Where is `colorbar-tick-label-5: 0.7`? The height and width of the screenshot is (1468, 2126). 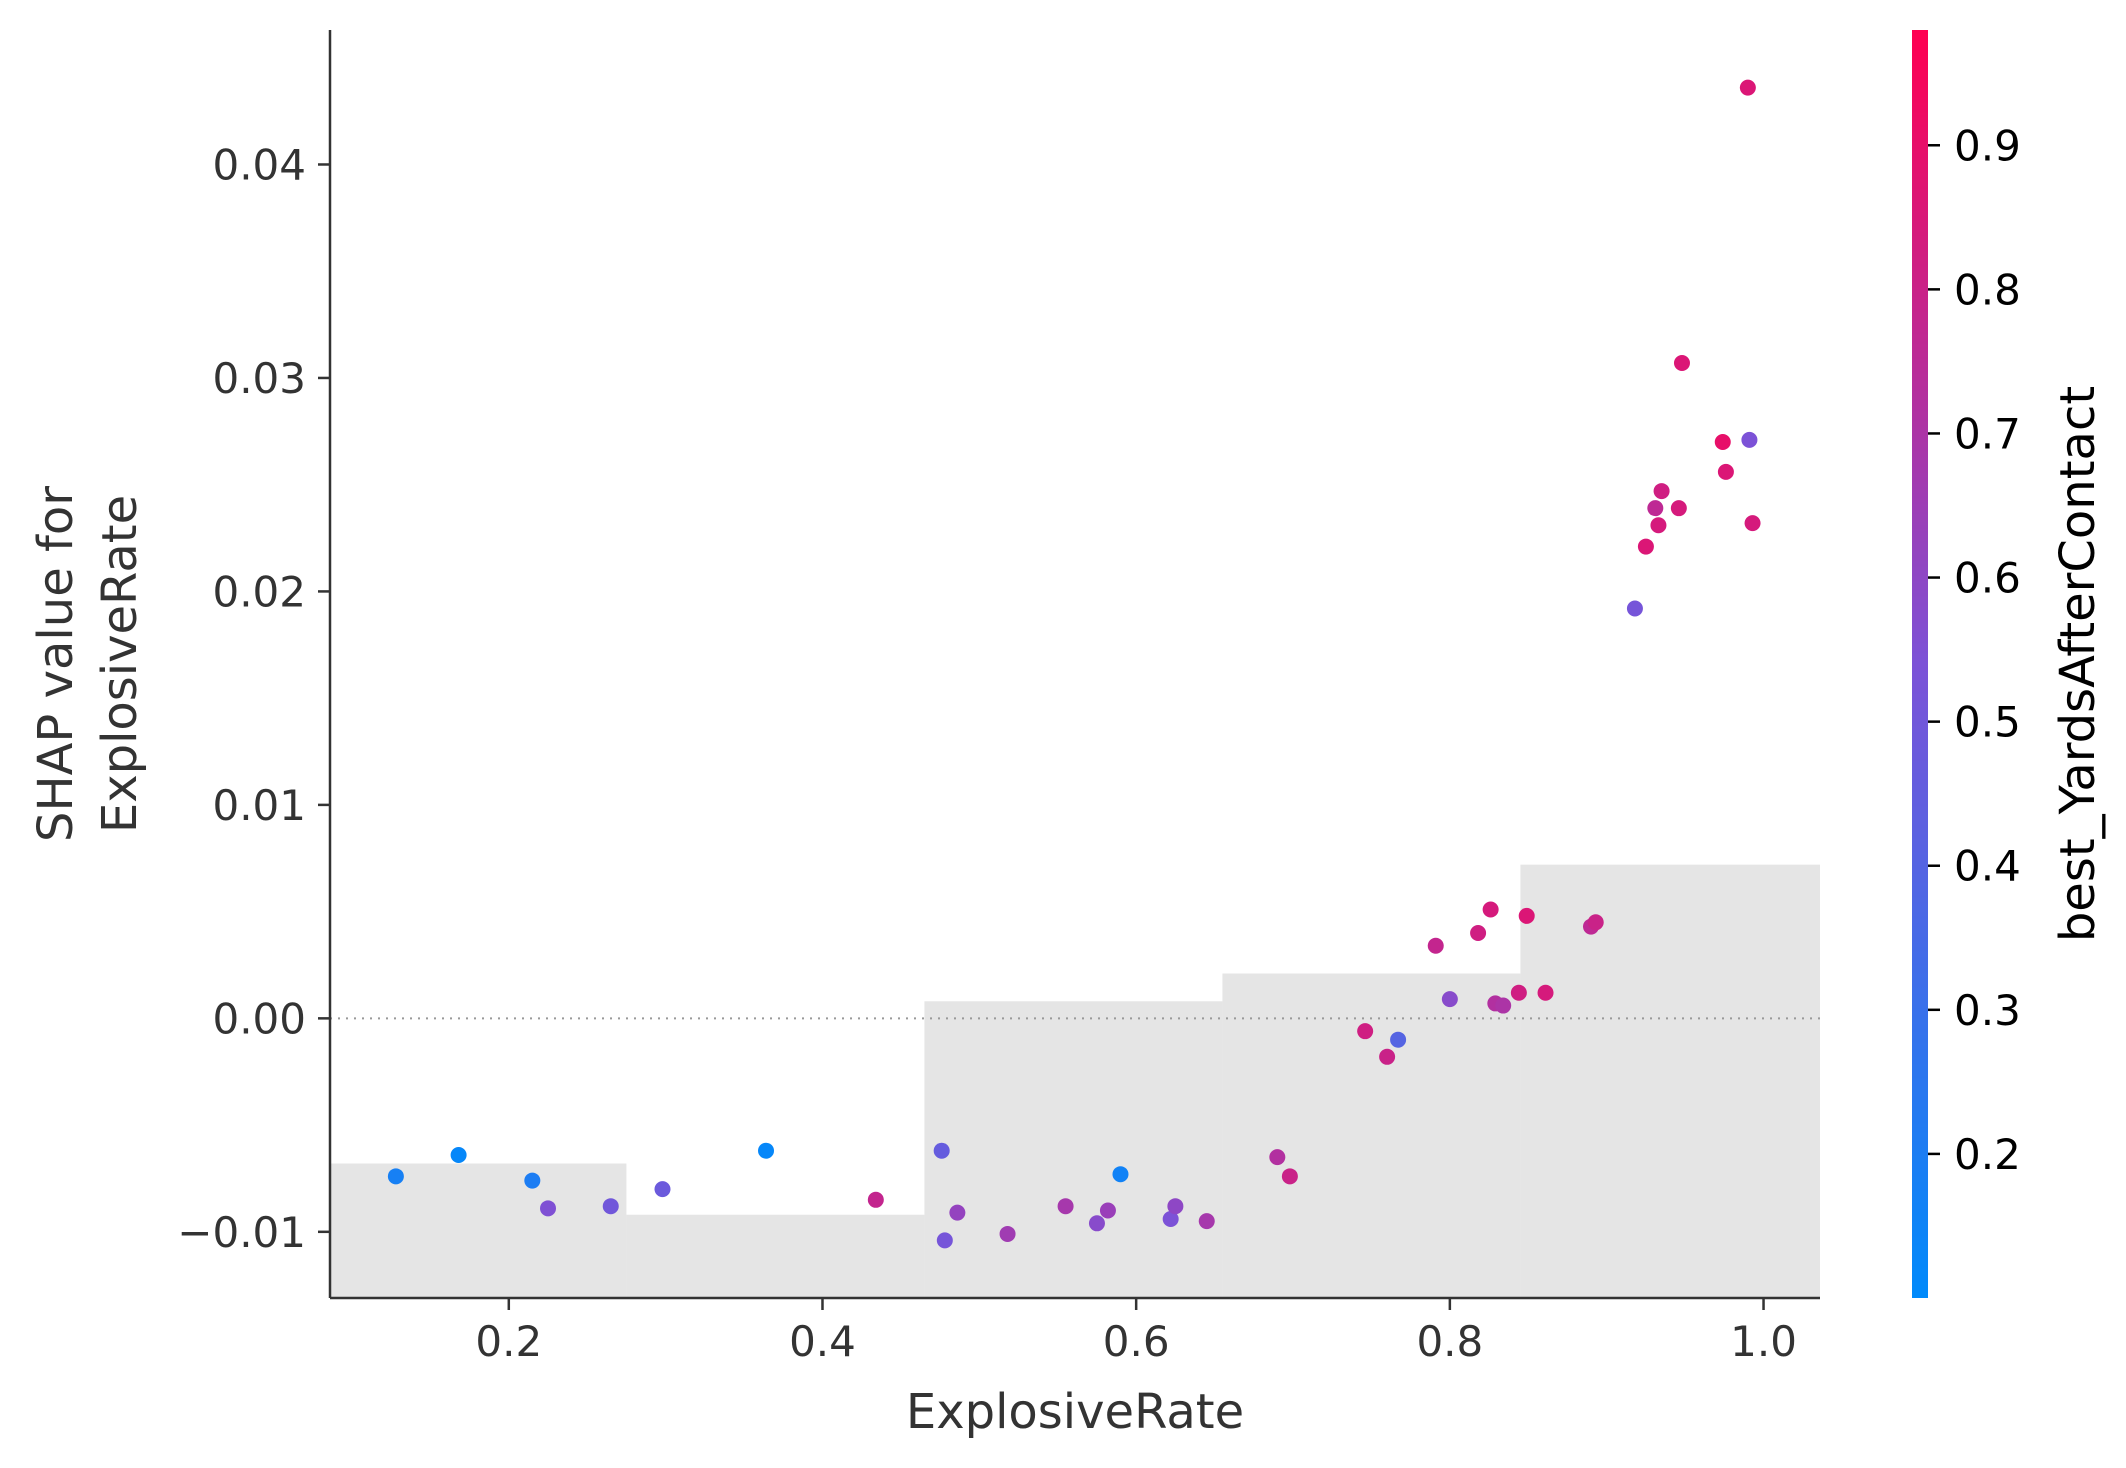 colorbar-tick-label-5: 0.7 is located at coordinates (1987, 433).